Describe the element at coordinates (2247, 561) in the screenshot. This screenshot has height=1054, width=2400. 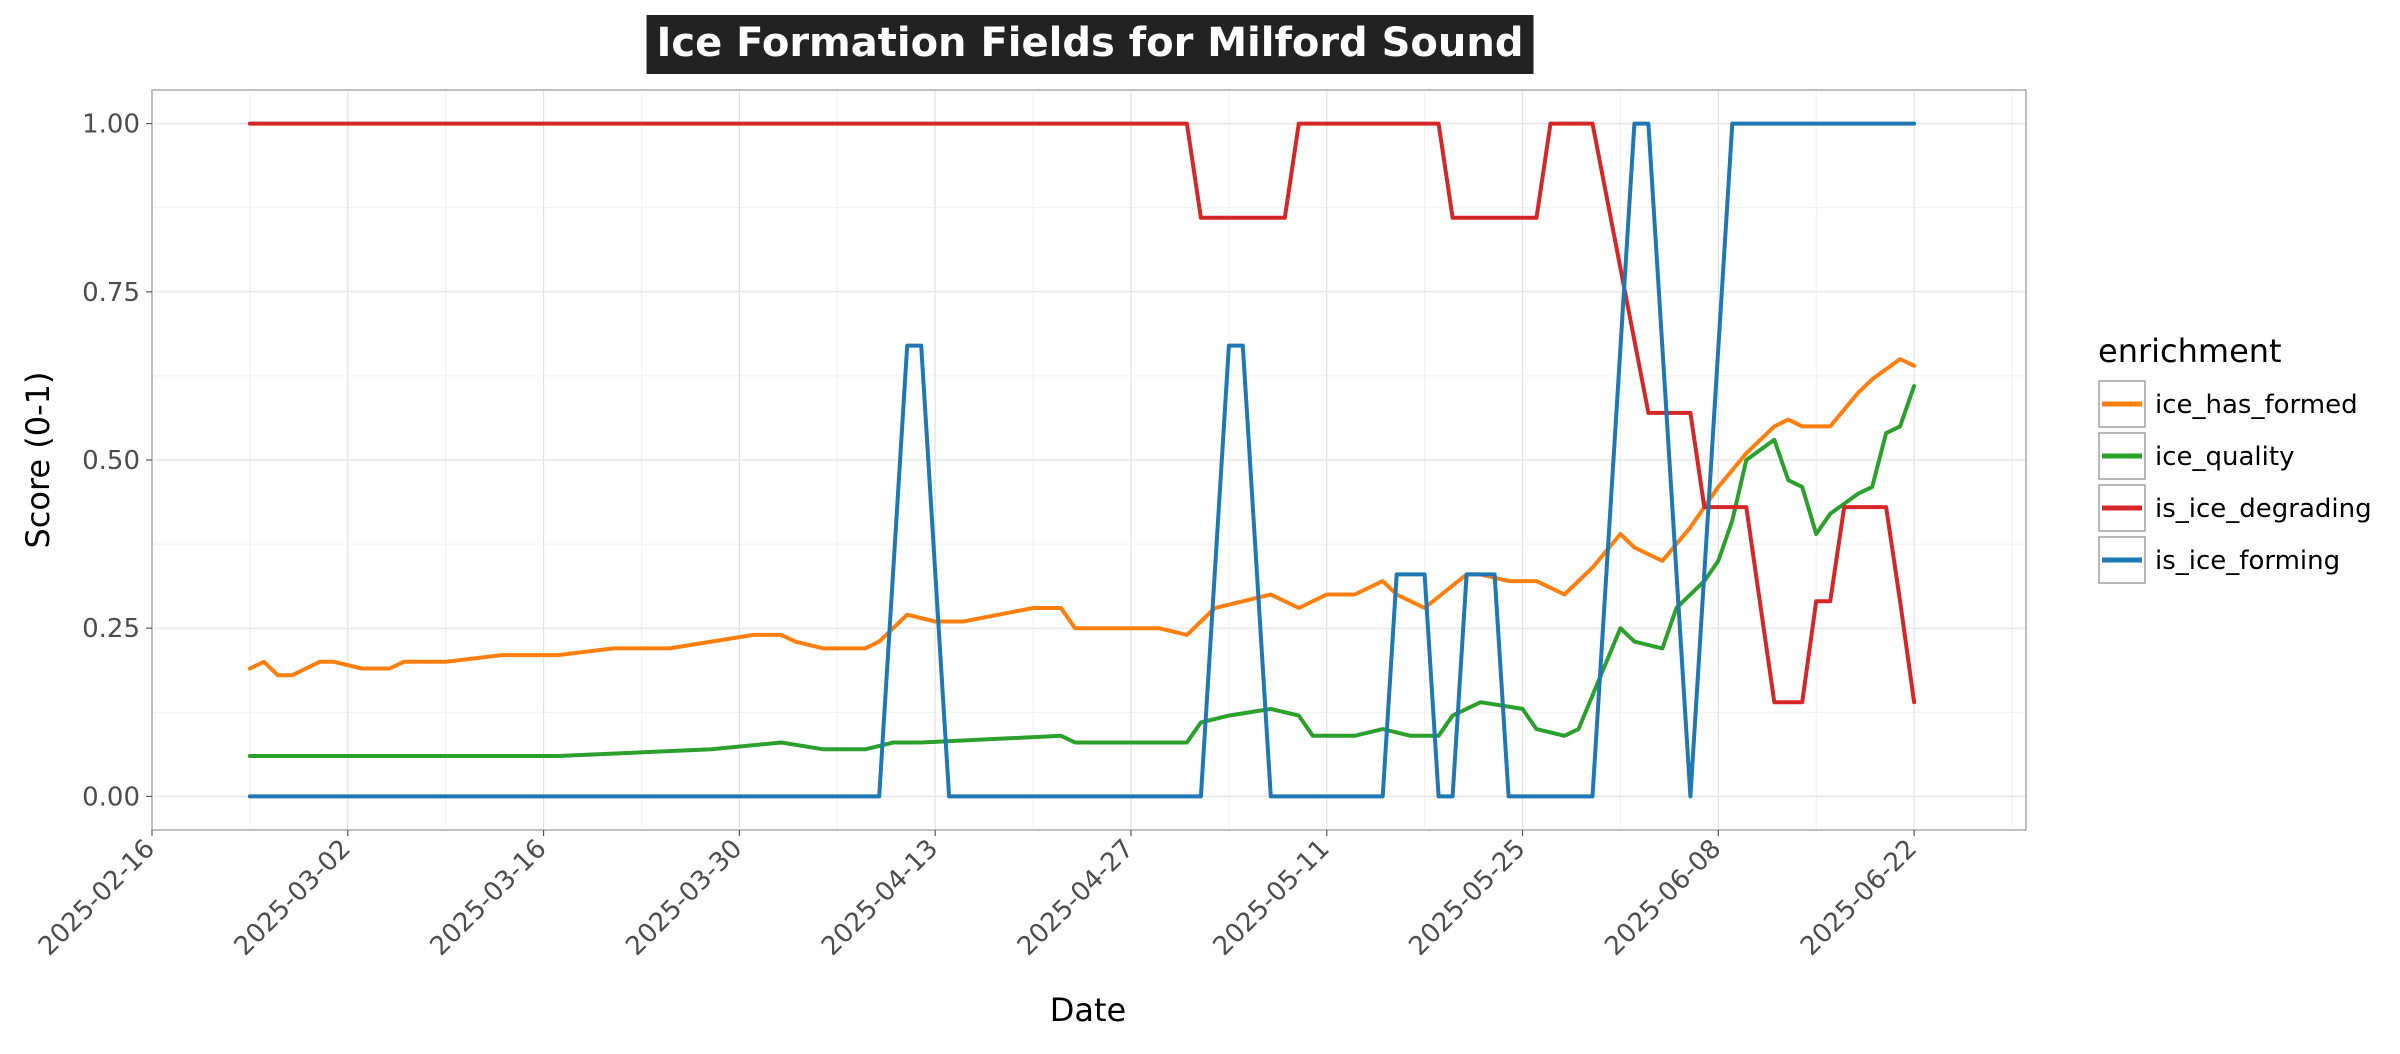
I see `legend-label: is_ice_forming` at that location.